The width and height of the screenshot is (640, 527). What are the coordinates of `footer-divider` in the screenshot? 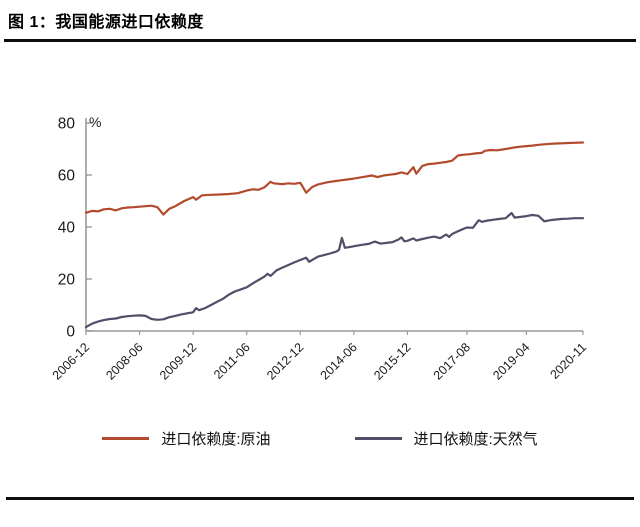 It's located at (320, 498).